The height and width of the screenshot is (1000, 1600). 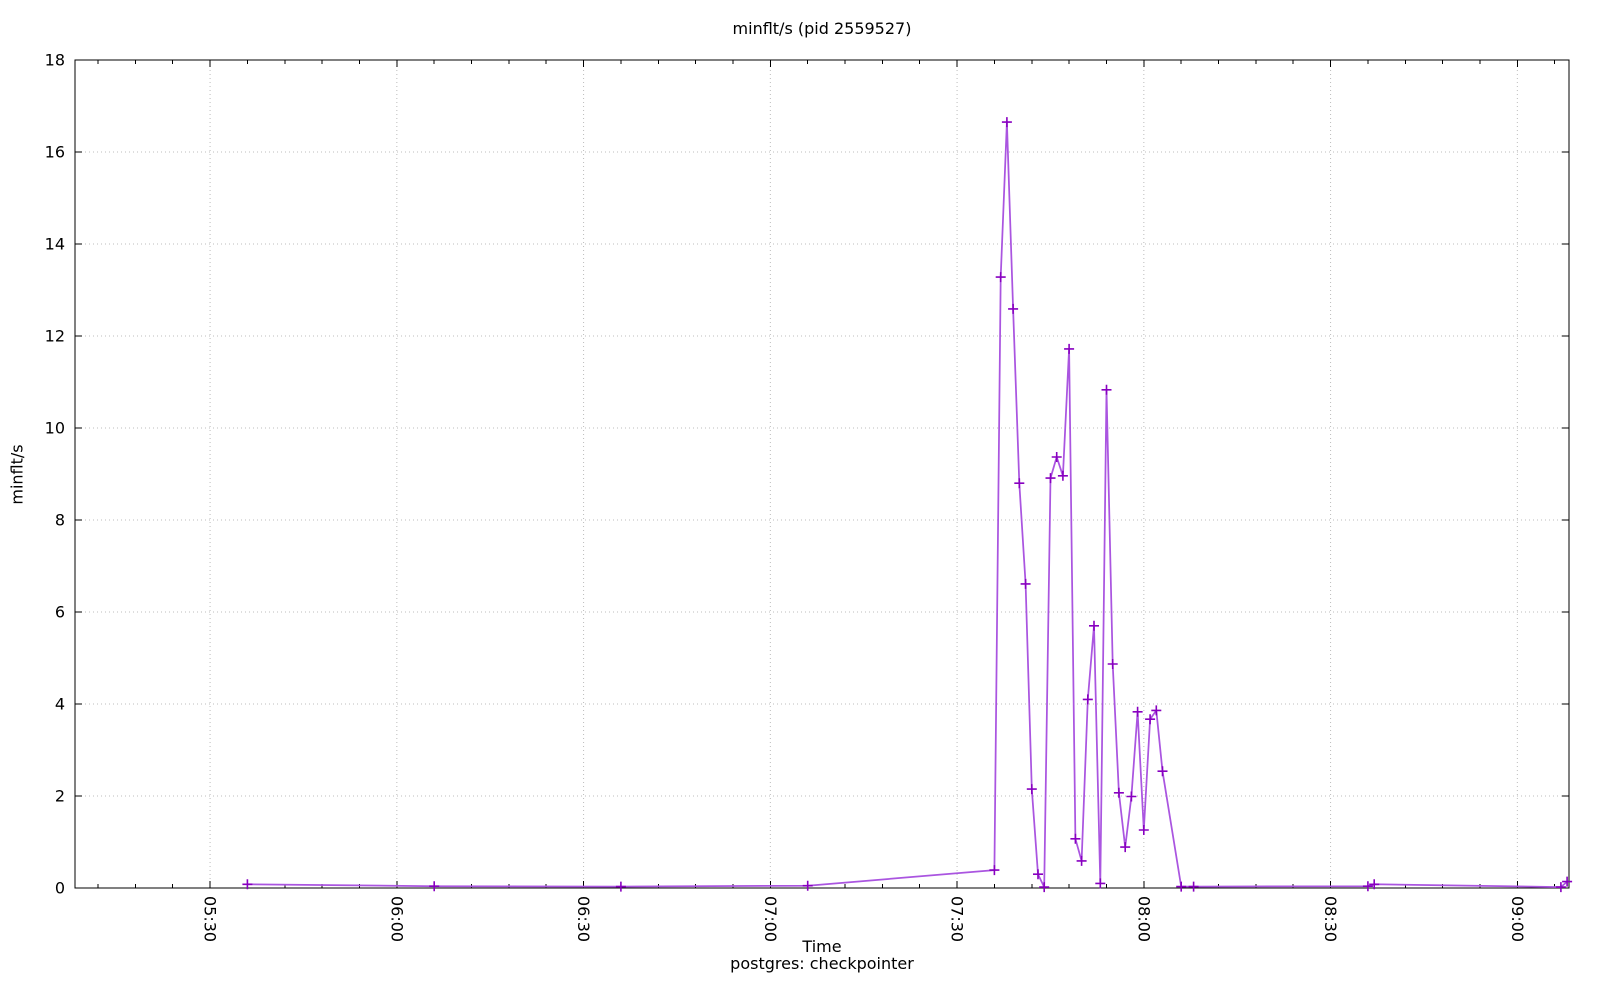 What do you see at coordinates (1330, 919) in the screenshot?
I see `svg-text: 08:30` at bounding box center [1330, 919].